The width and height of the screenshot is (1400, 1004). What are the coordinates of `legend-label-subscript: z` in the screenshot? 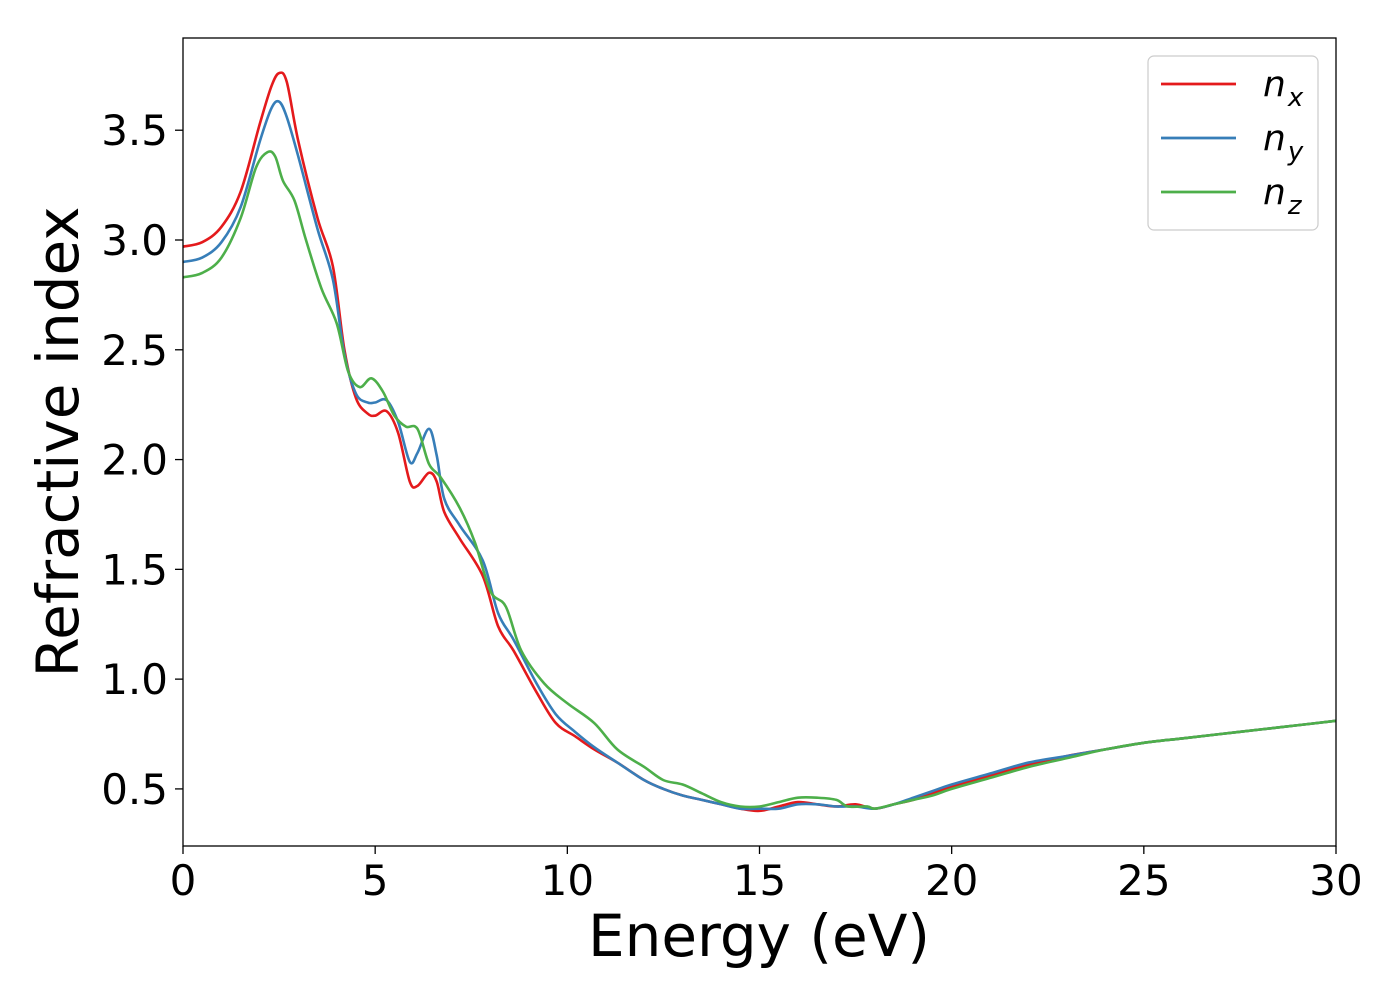 It's located at (1295, 206).